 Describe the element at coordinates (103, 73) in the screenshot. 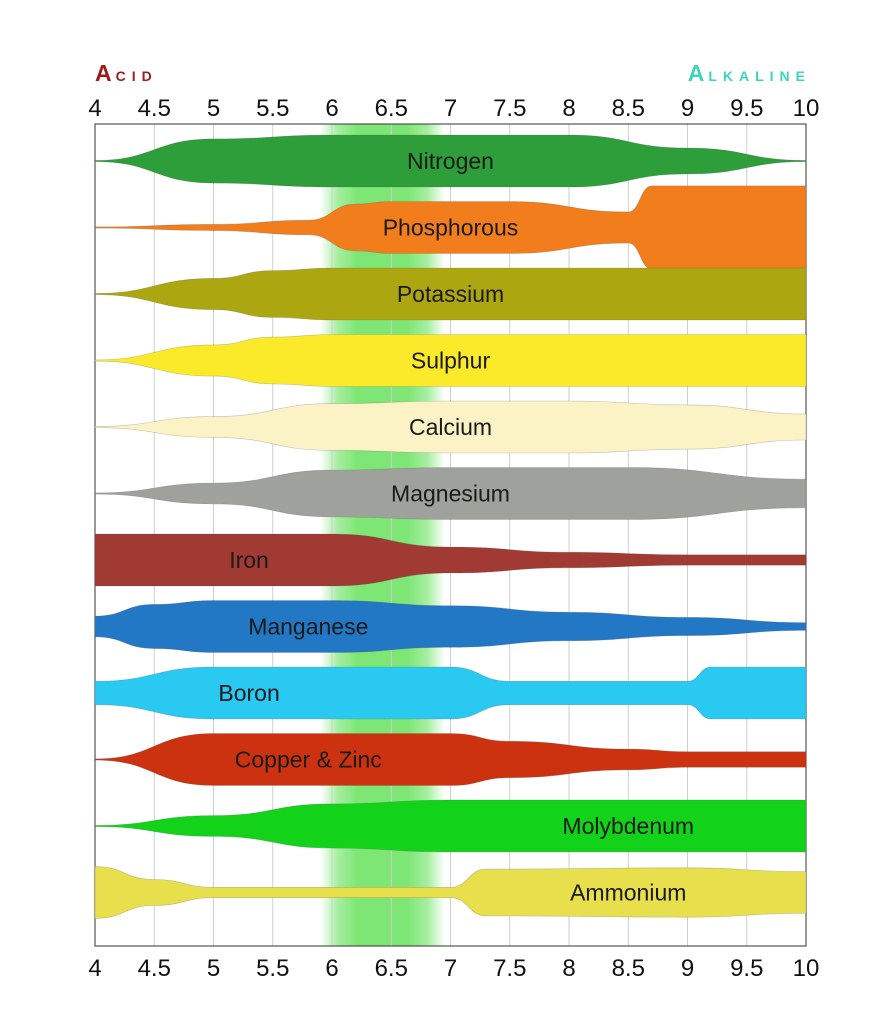

I see `acid-label-initial: A` at that location.